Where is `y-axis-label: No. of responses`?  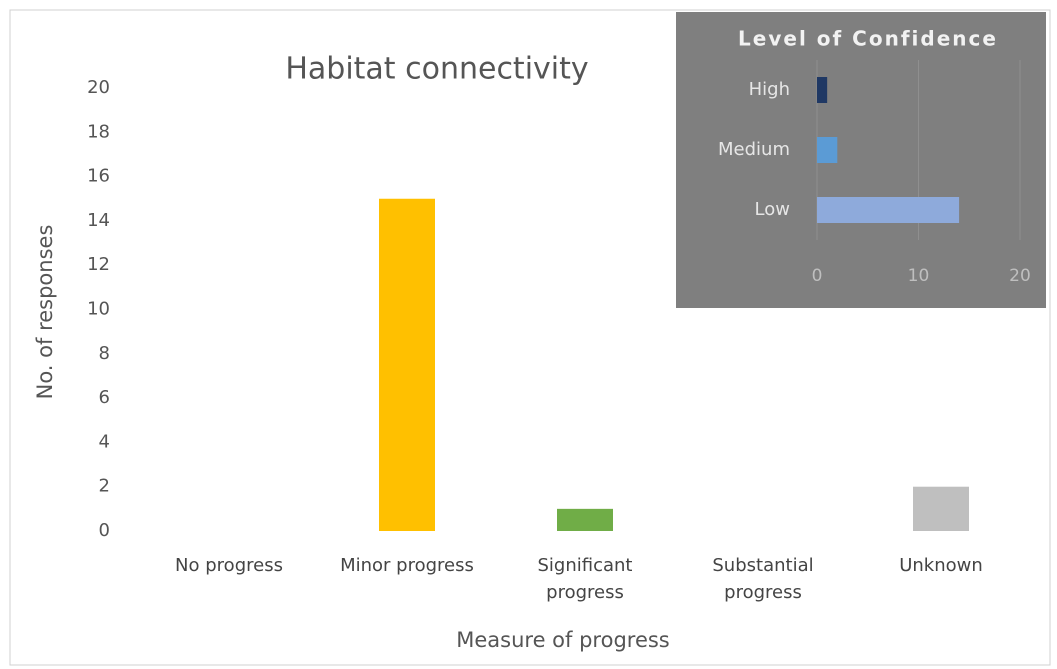
y-axis-label: No. of responses is located at coordinates (45, 312).